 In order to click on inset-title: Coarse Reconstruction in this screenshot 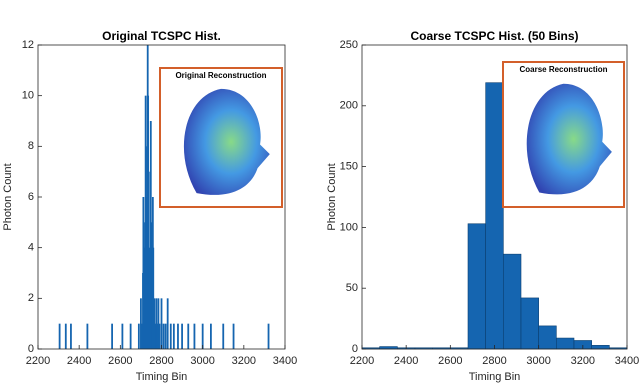, I will do `click(563, 69)`.